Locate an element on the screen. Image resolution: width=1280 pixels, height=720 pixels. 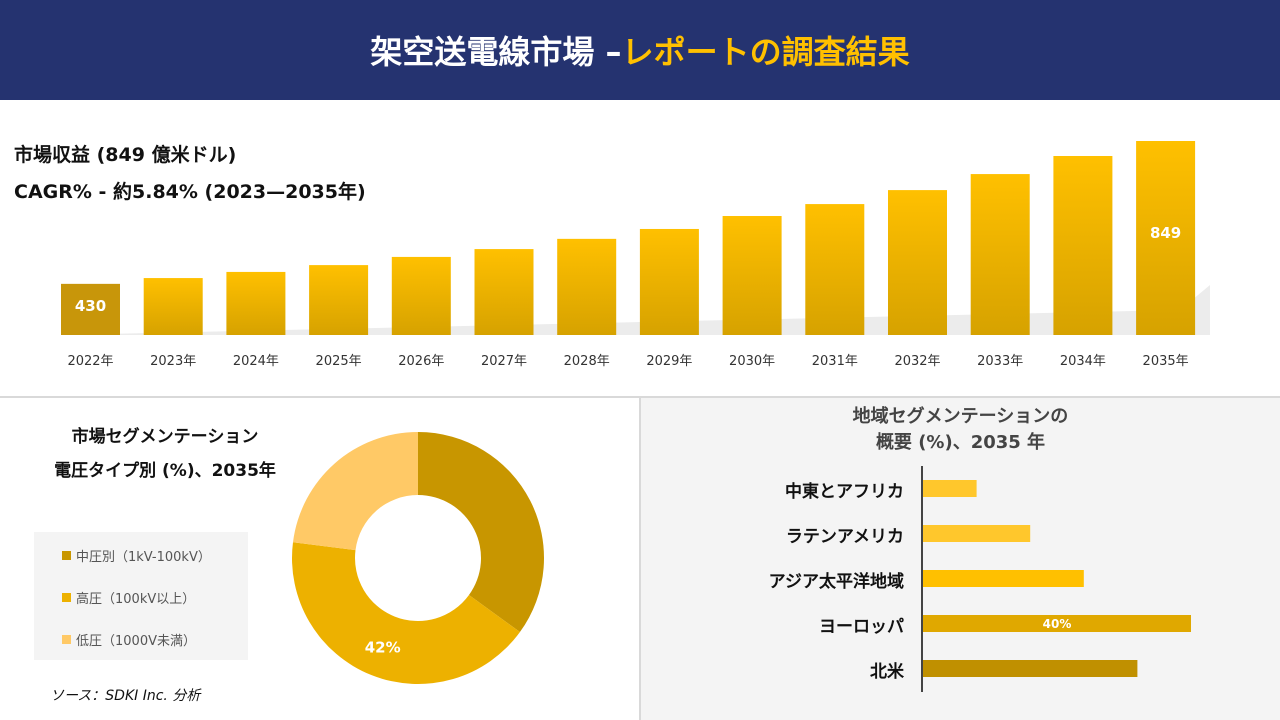
bar-2032年 is located at coordinates (917, 262).